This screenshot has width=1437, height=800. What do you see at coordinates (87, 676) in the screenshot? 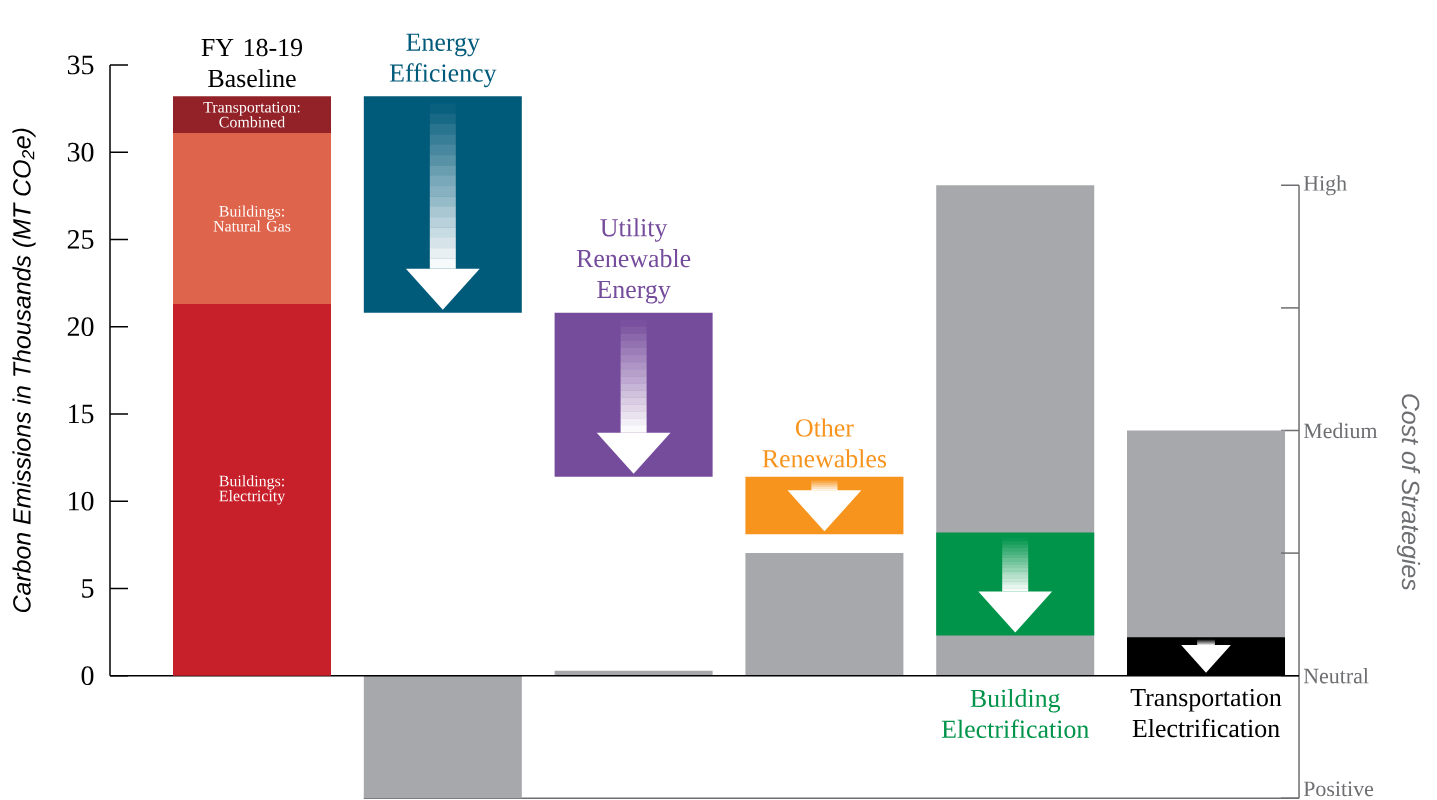
I see `y-tick-label: 0` at bounding box center [87, 676].